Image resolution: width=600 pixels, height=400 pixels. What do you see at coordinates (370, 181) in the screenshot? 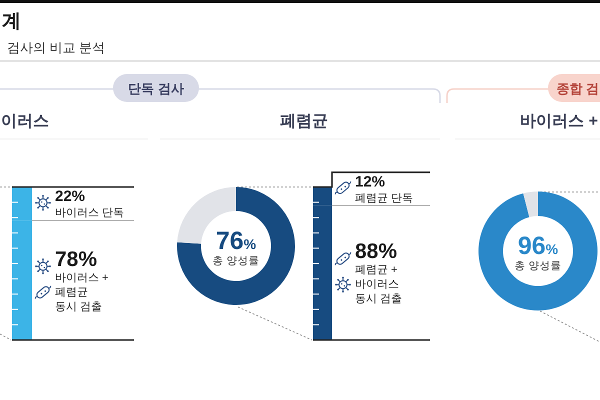
I see `data-label: 12%` at bounding box center [370, 181].